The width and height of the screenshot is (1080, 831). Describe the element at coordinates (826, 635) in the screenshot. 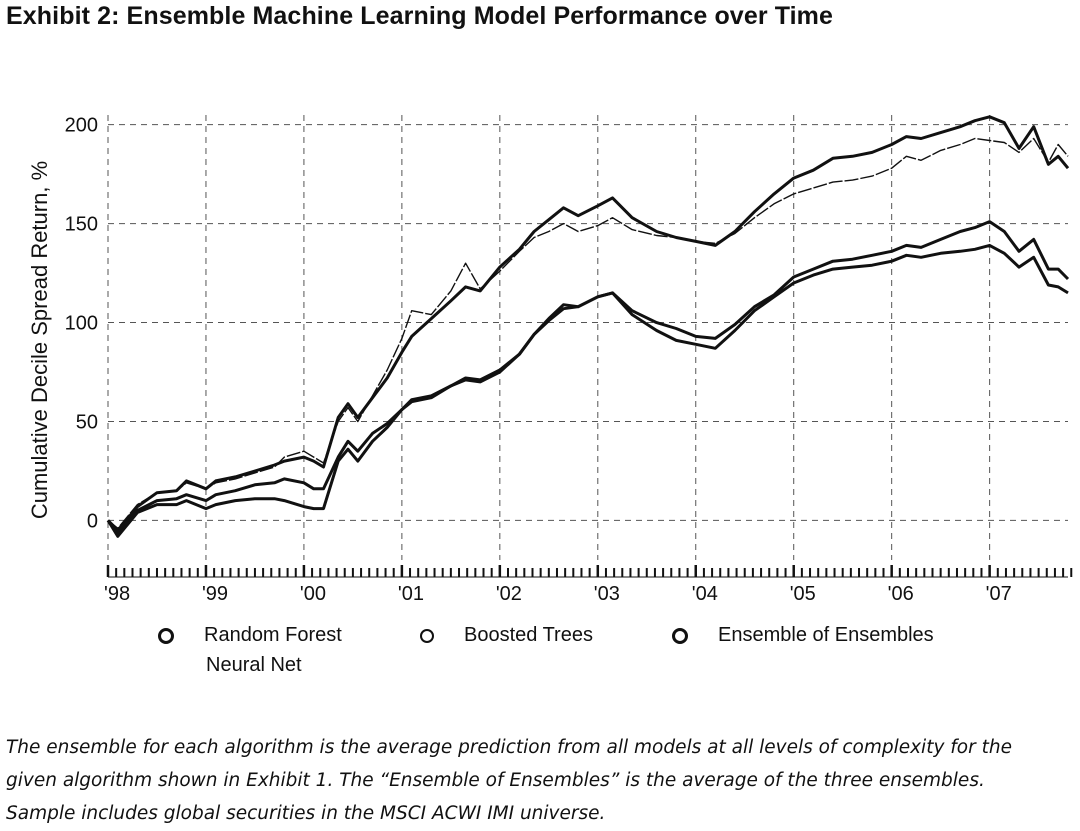

I see `legend-label: Ensemble of Ensembles` at that location.